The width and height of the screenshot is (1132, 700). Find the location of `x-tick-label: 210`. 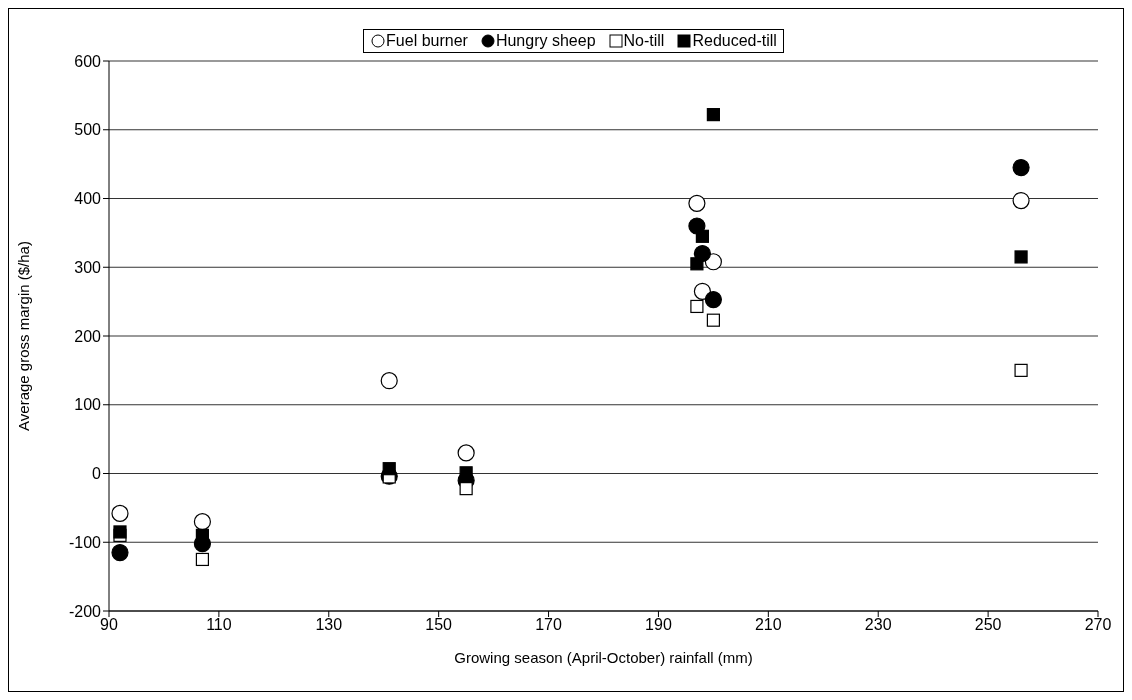

x-tick-label: 210 is located at coordinates (768, 625).